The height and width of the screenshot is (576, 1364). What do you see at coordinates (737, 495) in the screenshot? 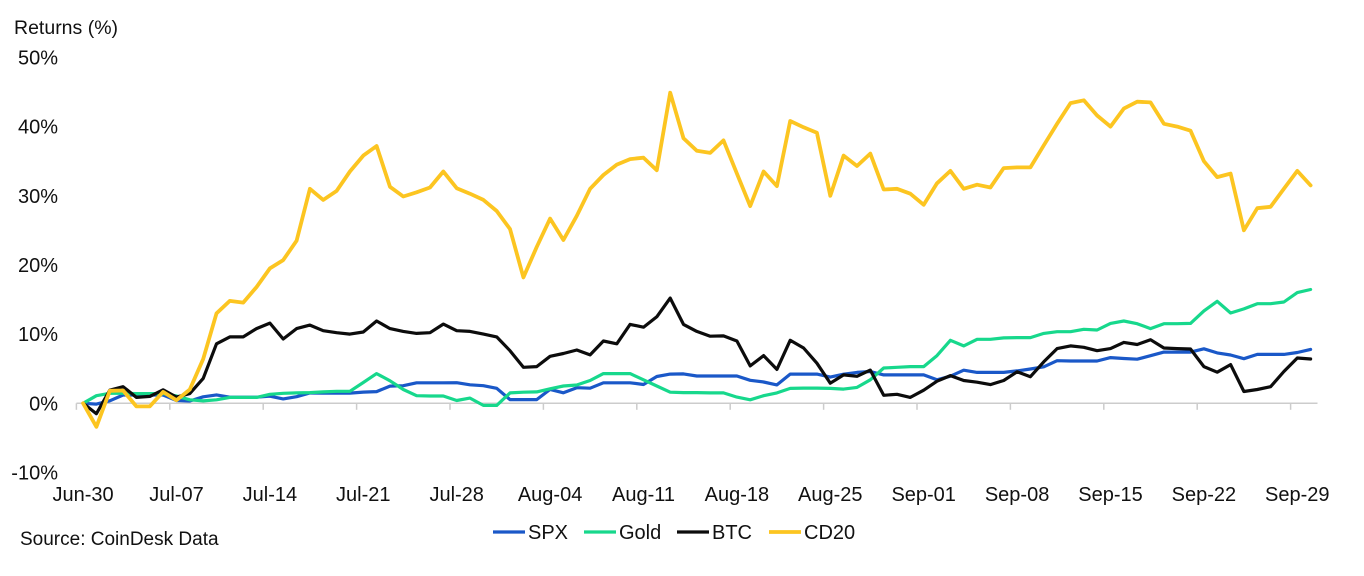
I see `svg-text: Aug-18` at bounding box center [737, 495].